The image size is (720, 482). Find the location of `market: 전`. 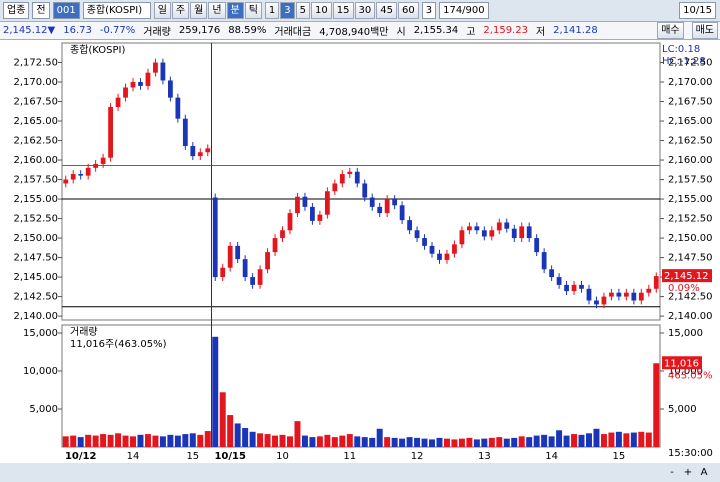

market: 전 is located at coordinates (41, 10).